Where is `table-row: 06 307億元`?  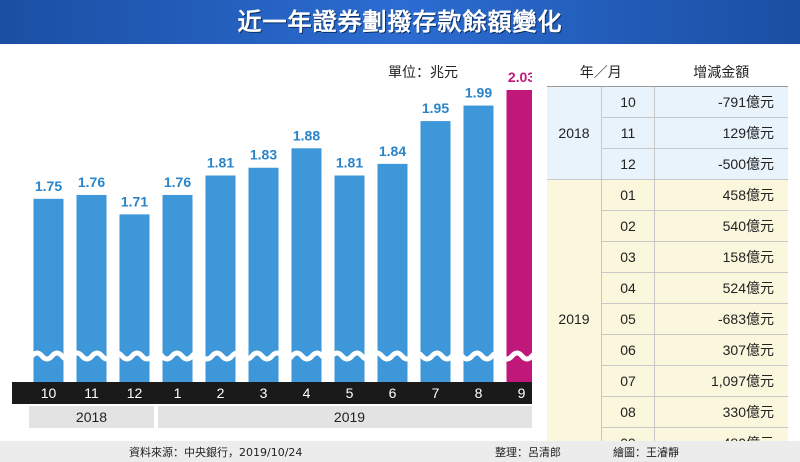
table-row: 06 307億元 is located at coordinates (667, 350).